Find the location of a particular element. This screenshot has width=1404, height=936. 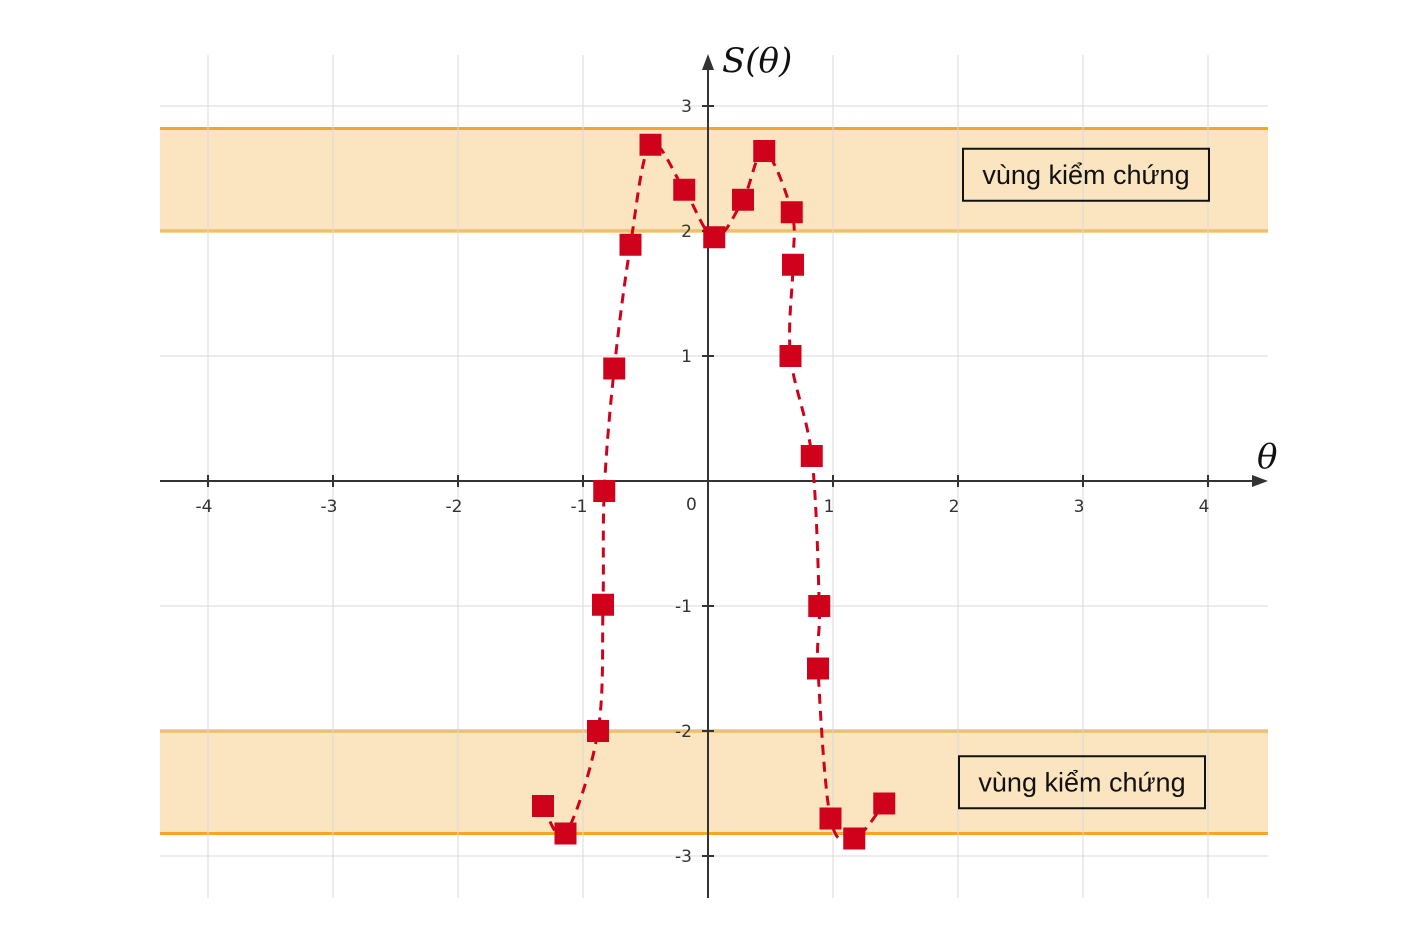

y-tick-label: -3 is located at coordinates (683, 857).